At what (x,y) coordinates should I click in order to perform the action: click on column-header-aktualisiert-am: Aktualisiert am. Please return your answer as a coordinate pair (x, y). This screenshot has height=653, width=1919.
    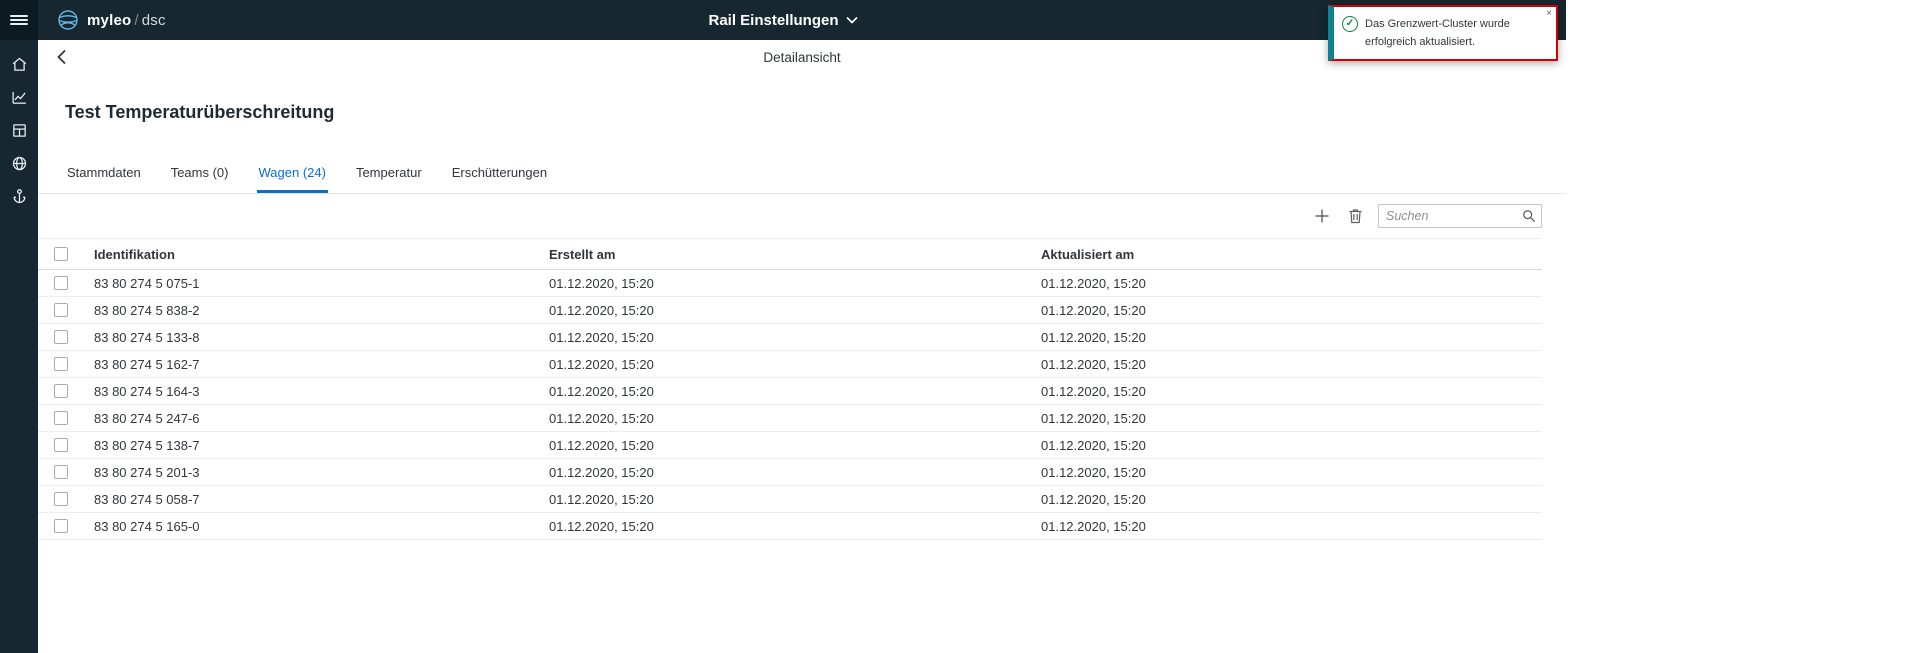
    Looking at the image, I should click on (1088, 254).